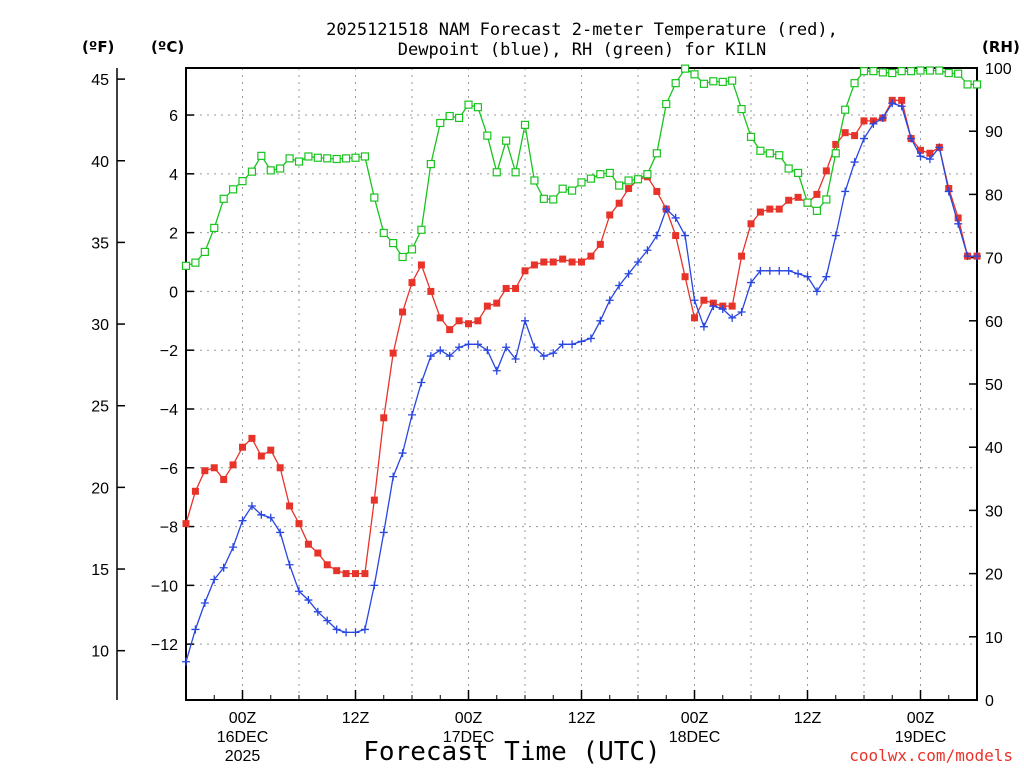  What do you see at coordinates (243, 718) in the screenshot?
I see `x-tick-label: 00Z` at bounding box center [243, 718].